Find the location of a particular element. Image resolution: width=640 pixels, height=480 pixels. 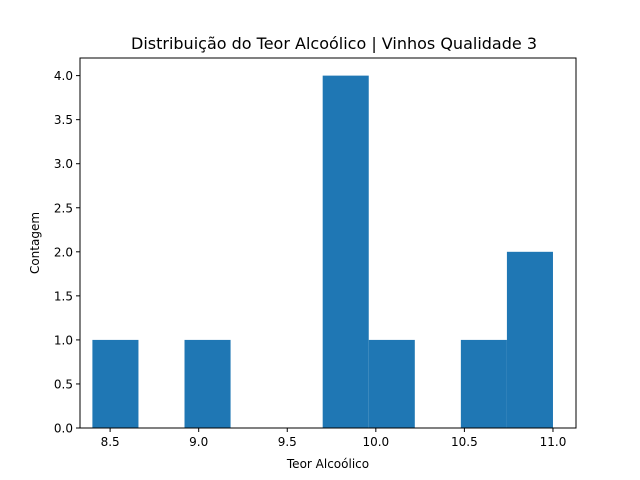

x-tick-label: 10.5 is located at coordinates (464, 442).